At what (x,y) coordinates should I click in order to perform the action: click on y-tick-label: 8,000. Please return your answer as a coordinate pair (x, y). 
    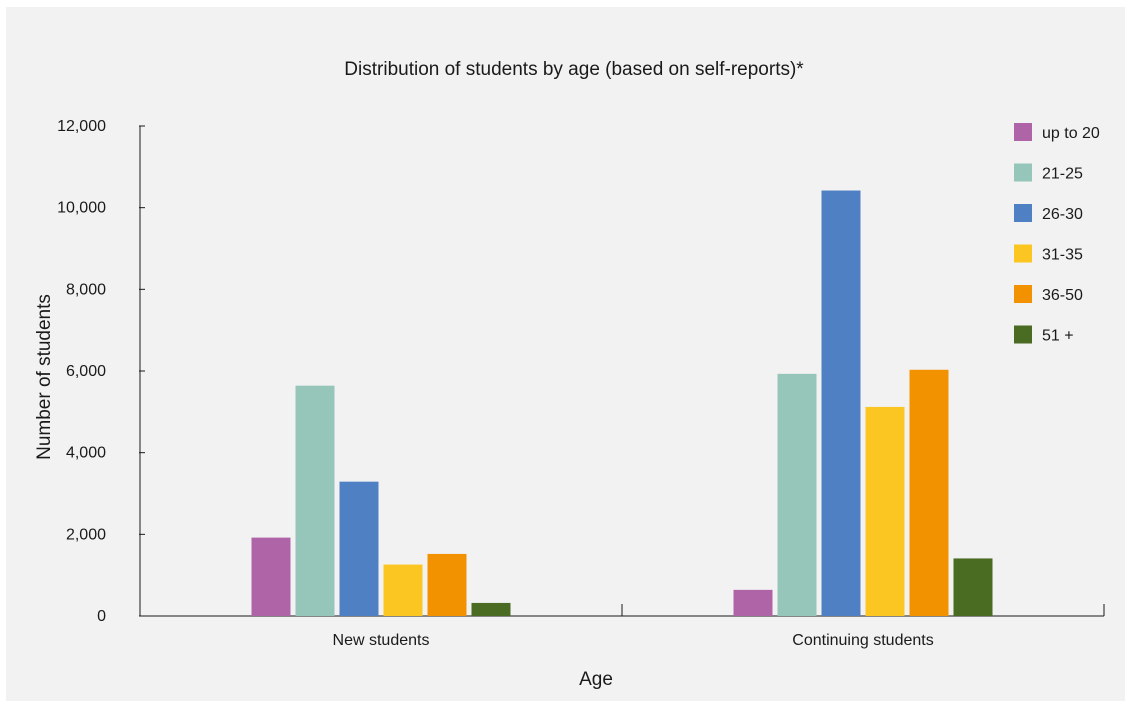
    Looking at the image, I should click on (86, 289).